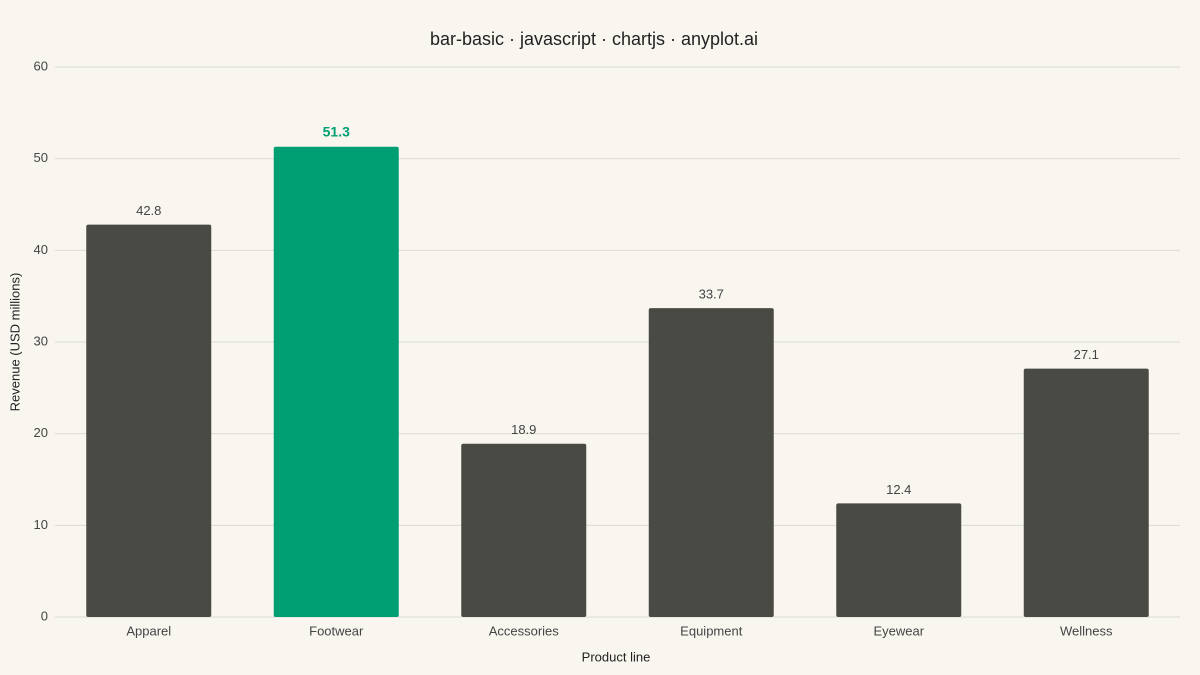  Describe the element at coordinates (14, 342) in the screenshot. I see `y-axis-title: Revenue (USD millions)` at that location.